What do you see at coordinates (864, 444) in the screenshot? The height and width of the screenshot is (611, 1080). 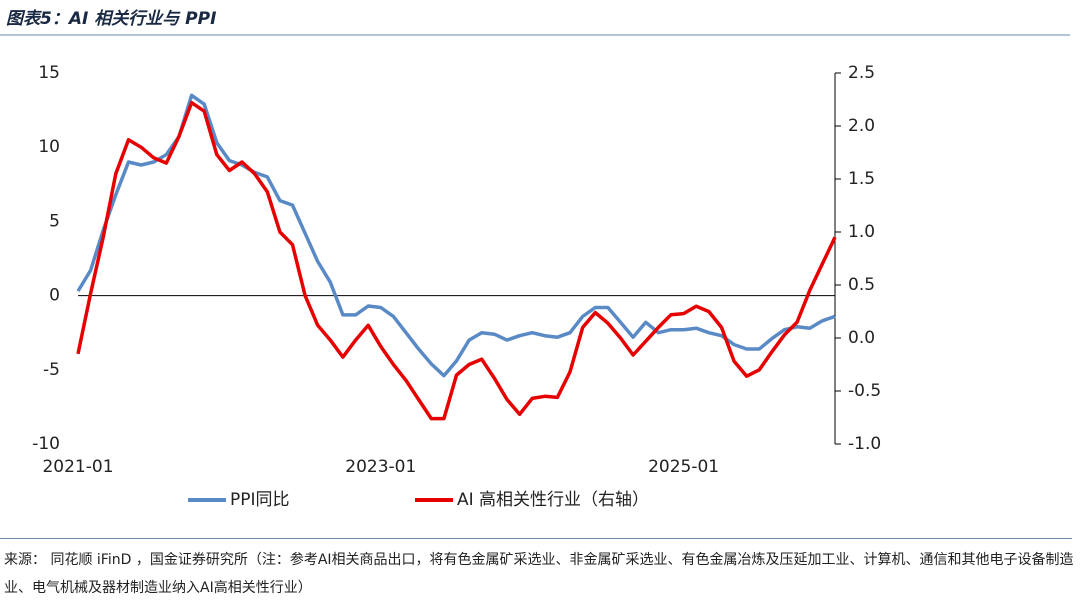 I see `y2-tick-label: -1.0` at bounding box center [864, 444].